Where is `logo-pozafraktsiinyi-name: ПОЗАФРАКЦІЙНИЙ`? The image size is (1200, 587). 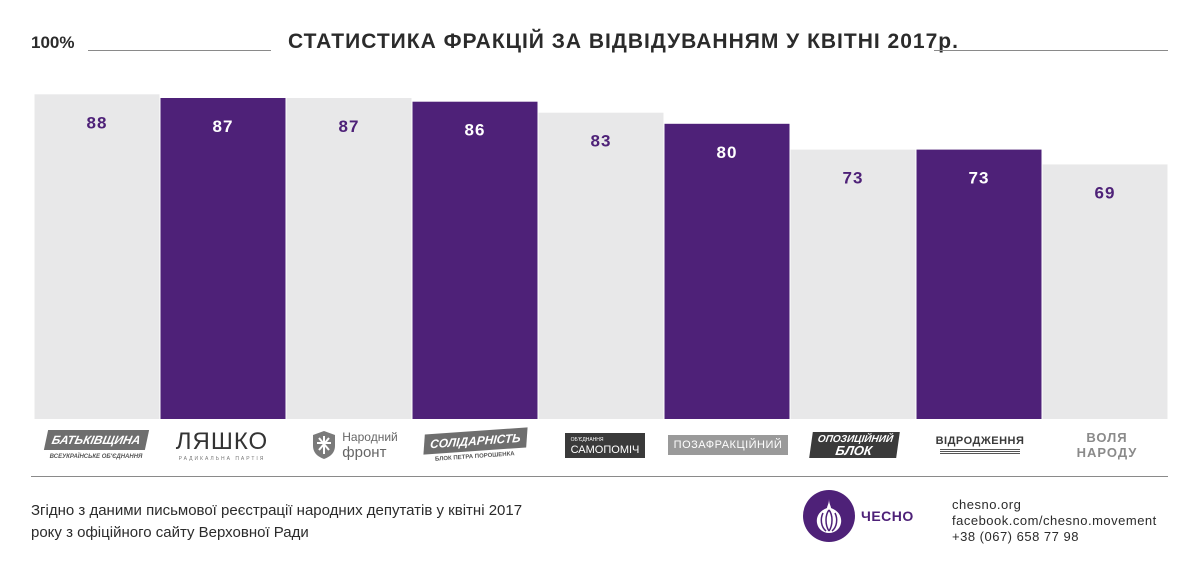 logo-pozafraktsiinyi-name: ПОЗАФРАКЦІЙНИЙ is located at coordinates (728, 445).